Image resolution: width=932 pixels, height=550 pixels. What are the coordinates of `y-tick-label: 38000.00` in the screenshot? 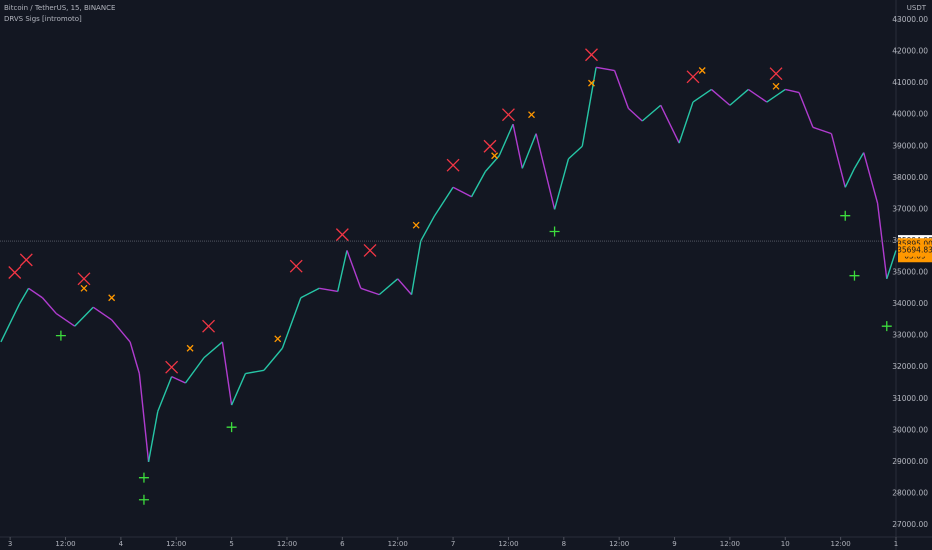 It's located at (910, 177).